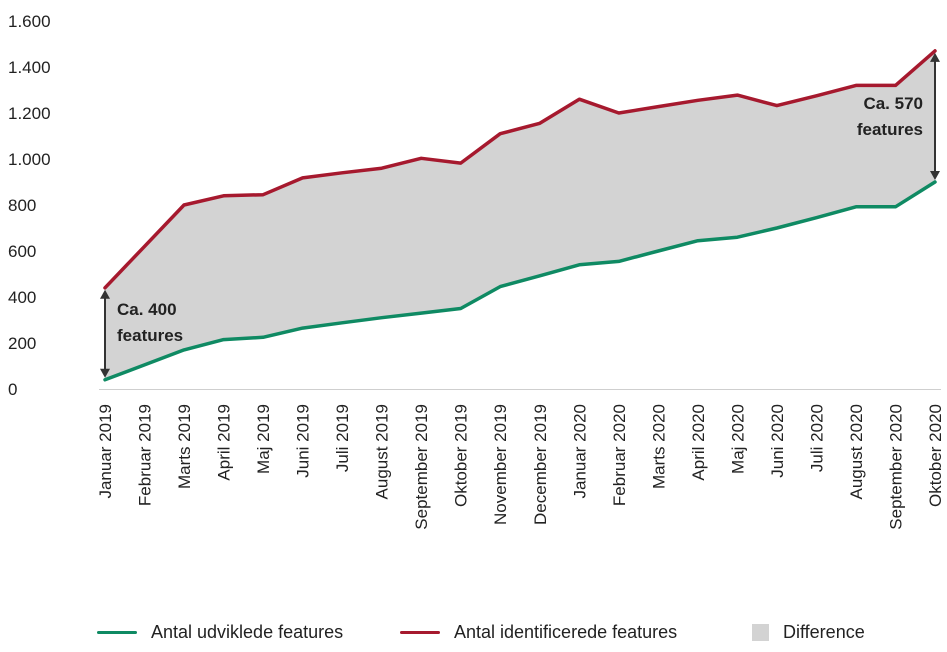 This screenshot has width=947, height=652. Describe the element at coordinates (698, 442) in the screenshot. I see `x-tick-label: April 2020` at that location.